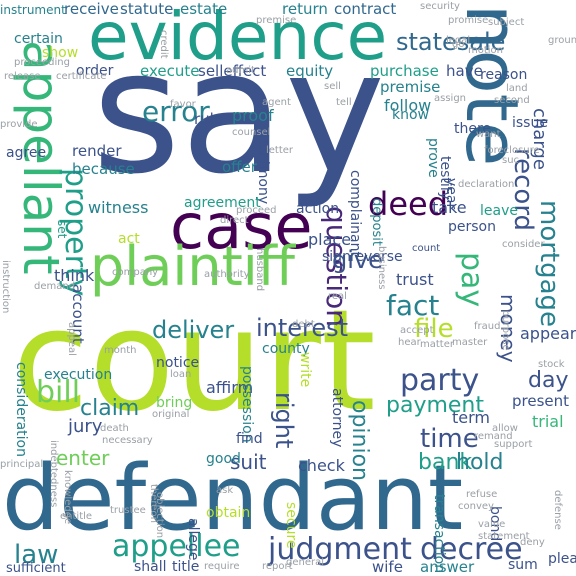  What do you see at coordinates (451, 194) in the screenshot?
I see `word-year: year` at bounding box center [451, 194].